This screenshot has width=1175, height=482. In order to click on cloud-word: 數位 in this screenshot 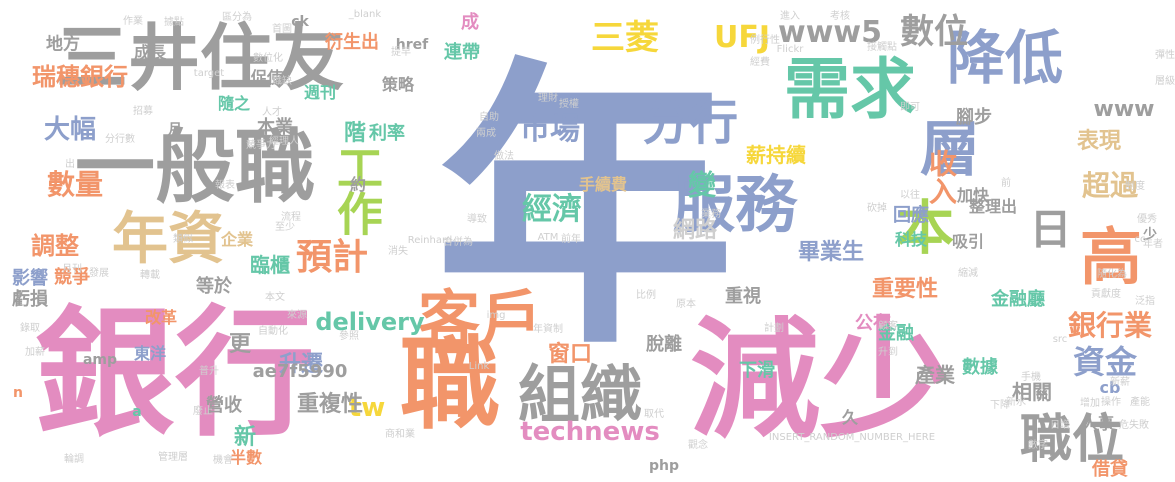, I will do `click(934, 32)`.